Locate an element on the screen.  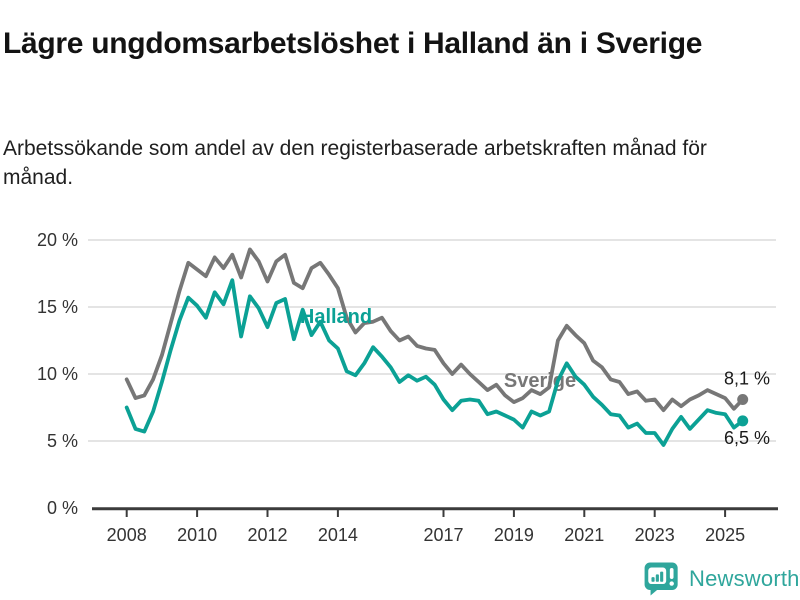
x-axis-tick-label: 2025 is located at coordinates (725, 535).